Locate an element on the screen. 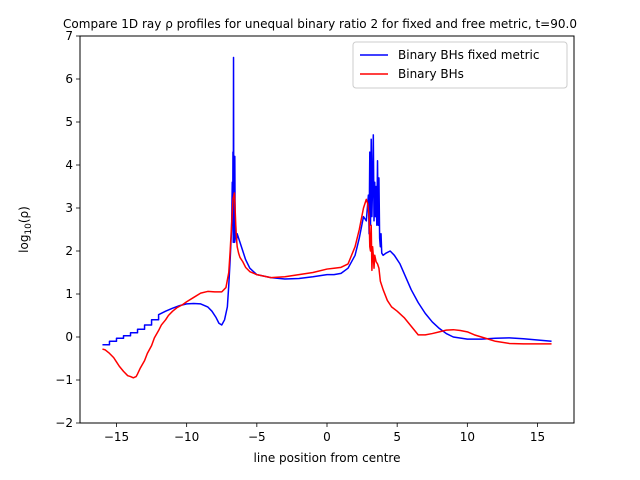 The image size is (640, 480). y-axis-label-tail: (ρ) is located at coordinates (24, 214).